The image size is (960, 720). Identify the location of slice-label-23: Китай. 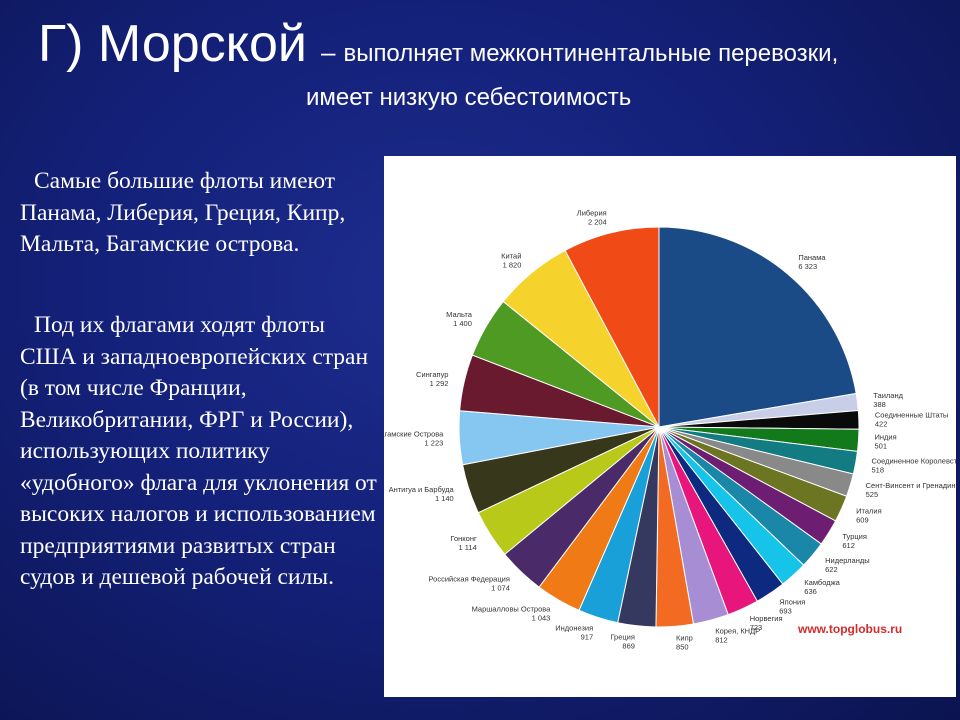
(511, 255).